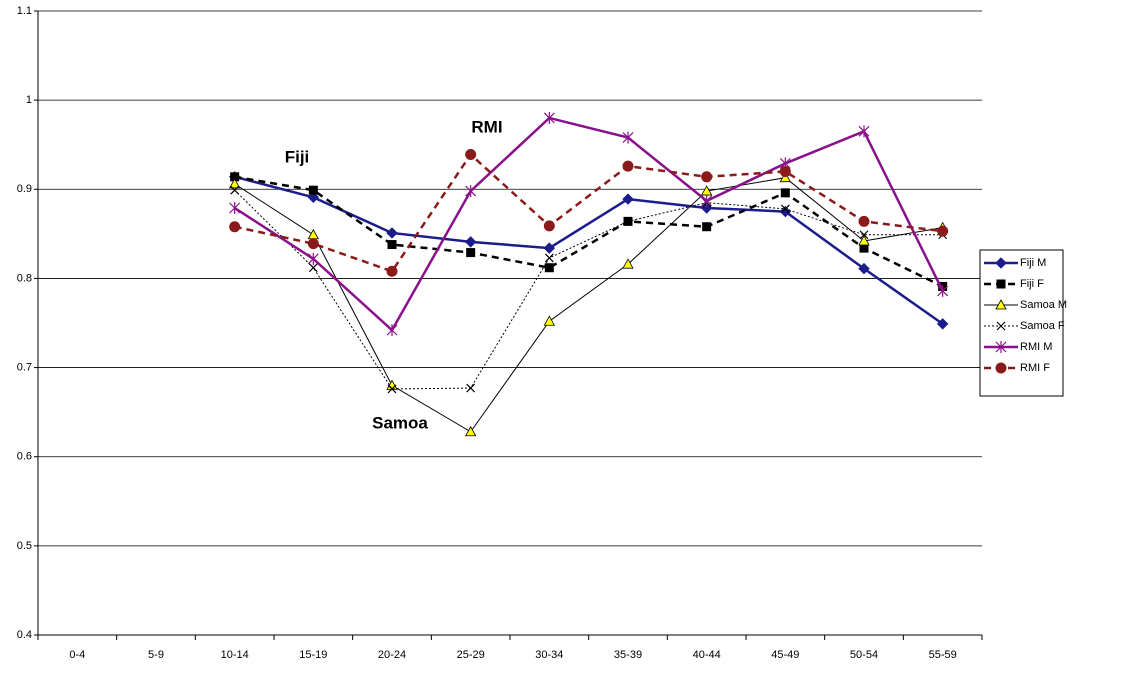  What do you see at coordinates (628, 655) in the screenshot?
I see `x-tick-label: 35-39` at bounding box center [628, 655].